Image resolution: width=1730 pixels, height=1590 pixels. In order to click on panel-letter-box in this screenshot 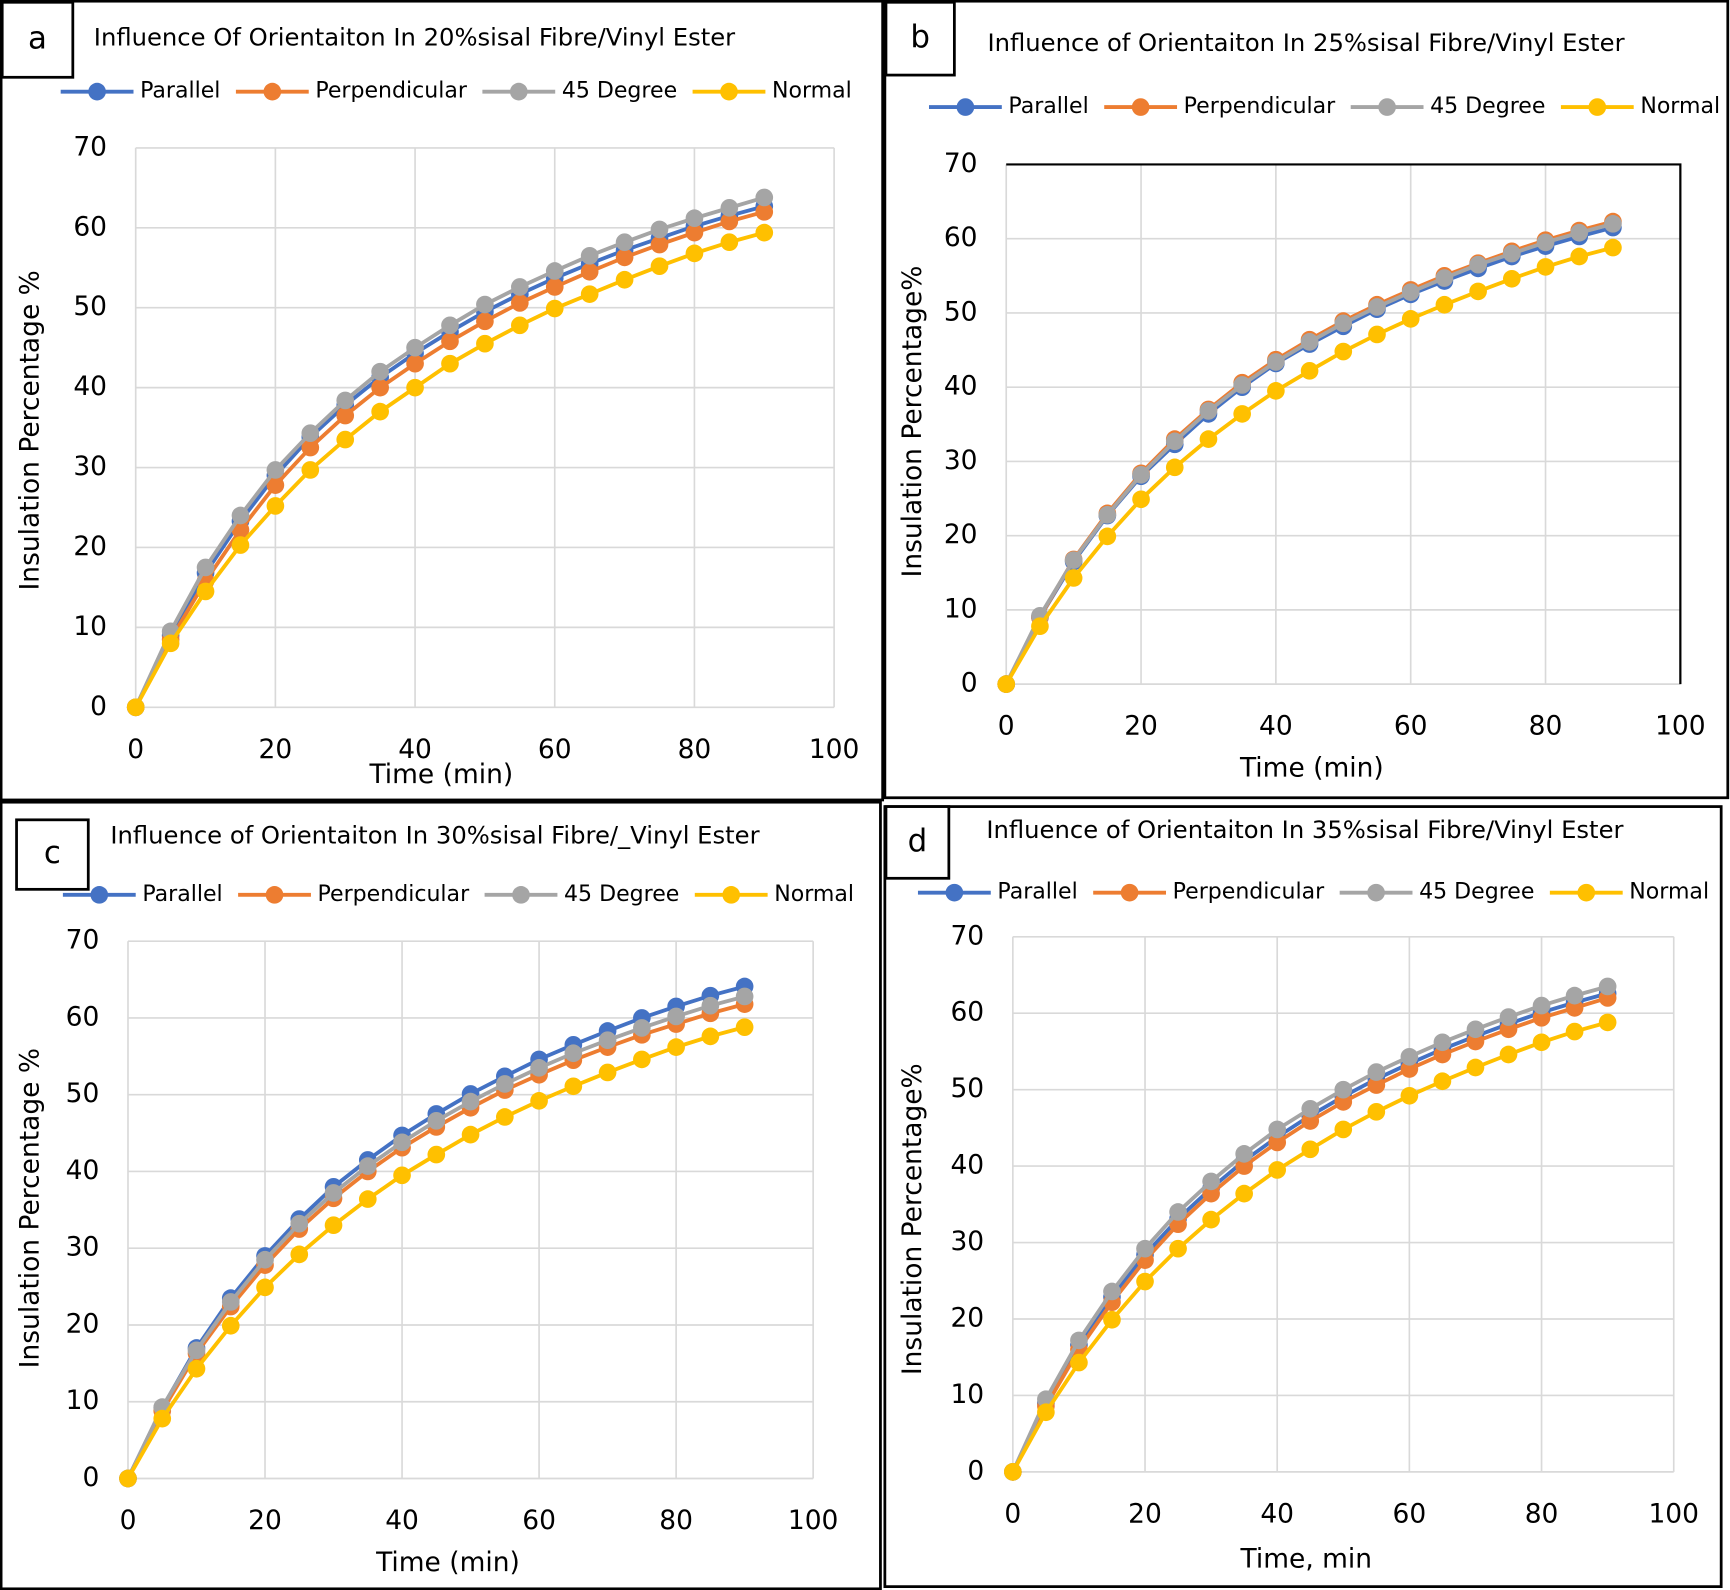, I will do `click(37, 39)`.